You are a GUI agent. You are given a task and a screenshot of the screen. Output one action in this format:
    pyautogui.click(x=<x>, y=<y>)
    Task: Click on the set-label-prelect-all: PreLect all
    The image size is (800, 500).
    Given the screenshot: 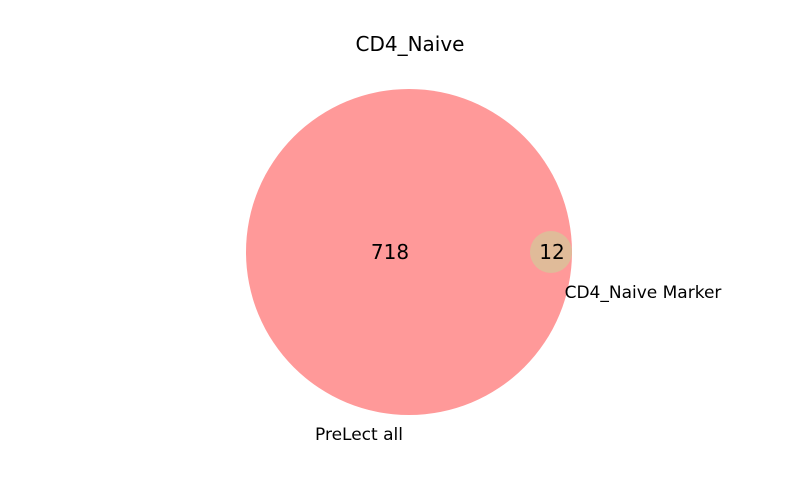 What is the action you would take?
    pyautogui.click(x=359, y=435)
    